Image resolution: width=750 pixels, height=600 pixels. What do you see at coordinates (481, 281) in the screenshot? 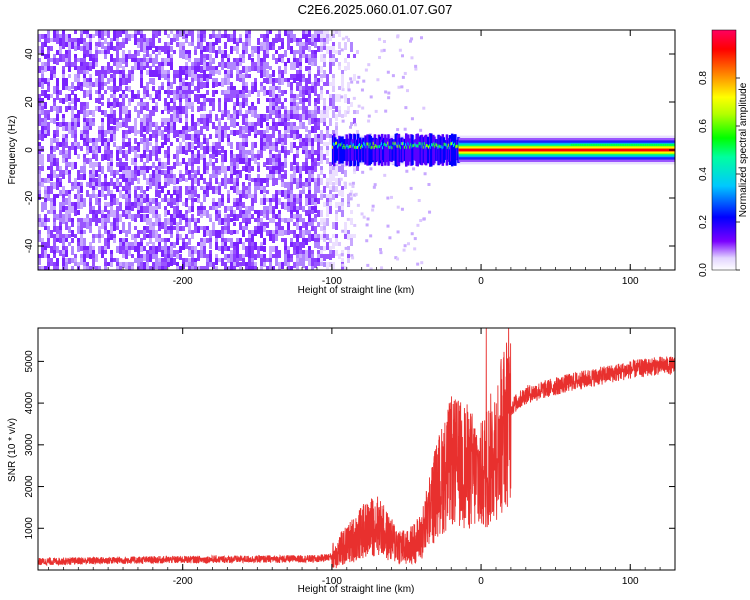
I see `spectrogram-x-tick-label: 0` at bounding box center [481, 281].